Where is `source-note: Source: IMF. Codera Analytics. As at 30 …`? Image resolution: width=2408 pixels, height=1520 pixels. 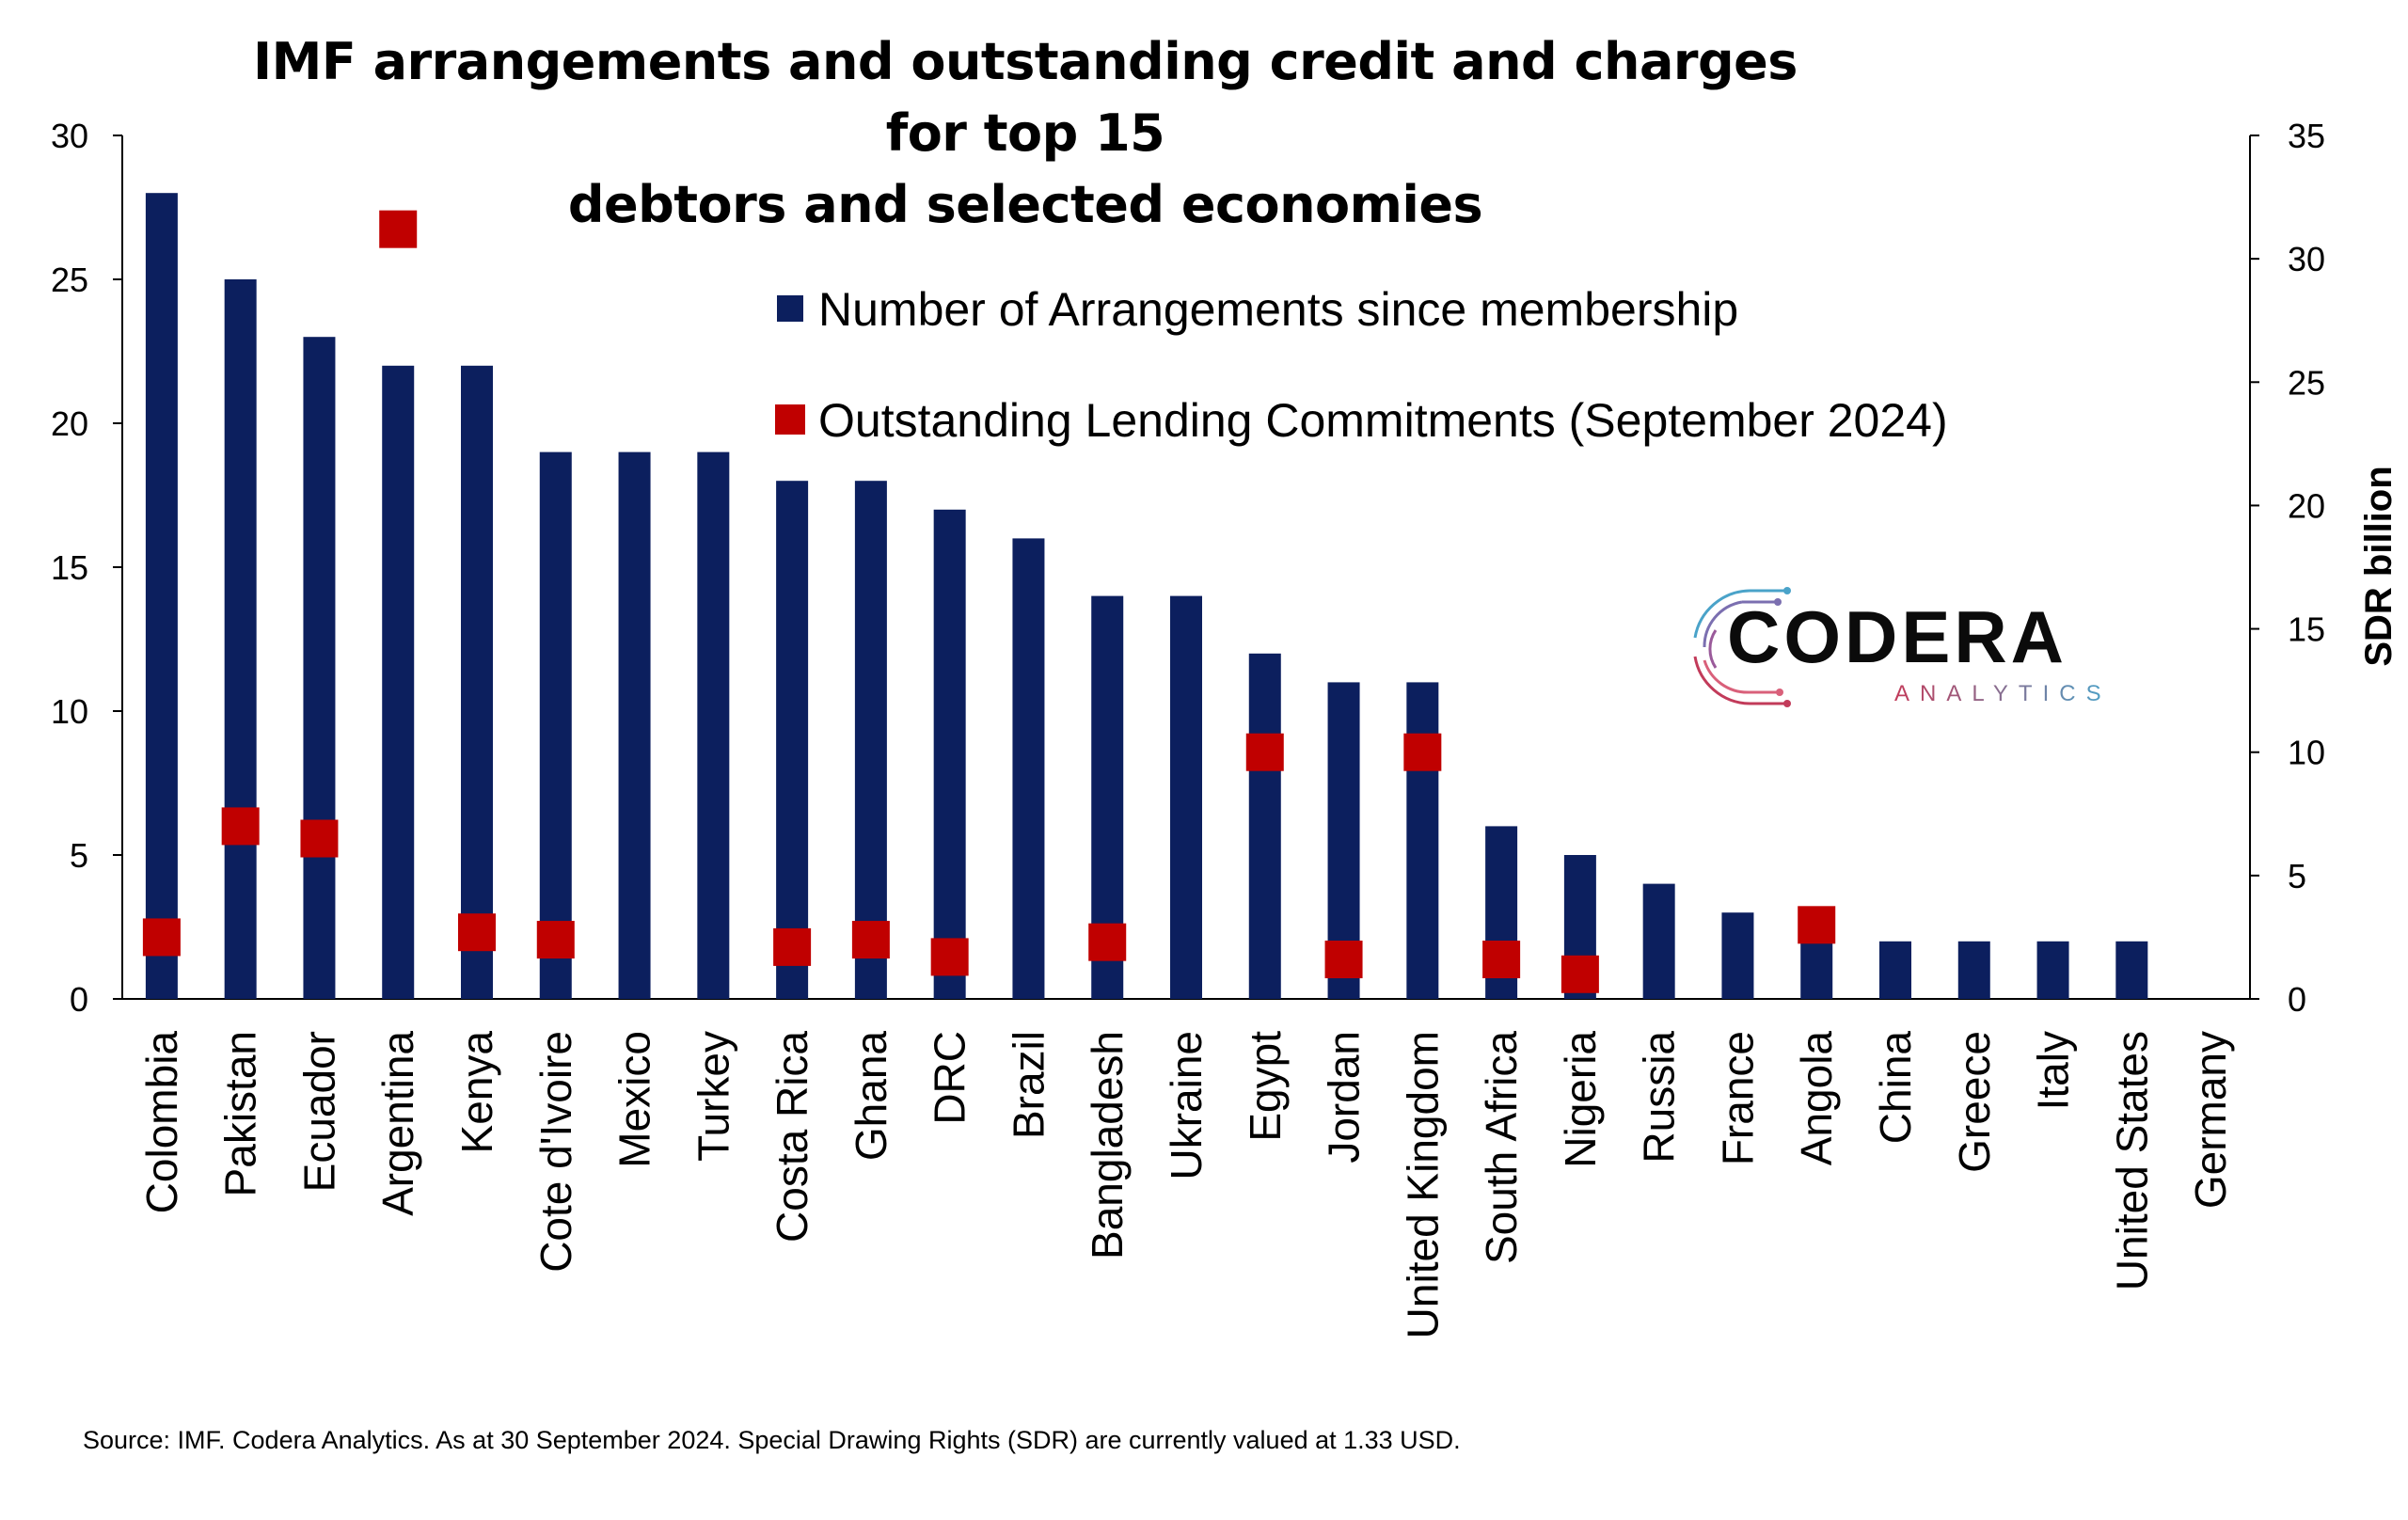
source-note: Source: IMF. Codera Analytics. As at 30 … is located at coordinates (772, 1440).